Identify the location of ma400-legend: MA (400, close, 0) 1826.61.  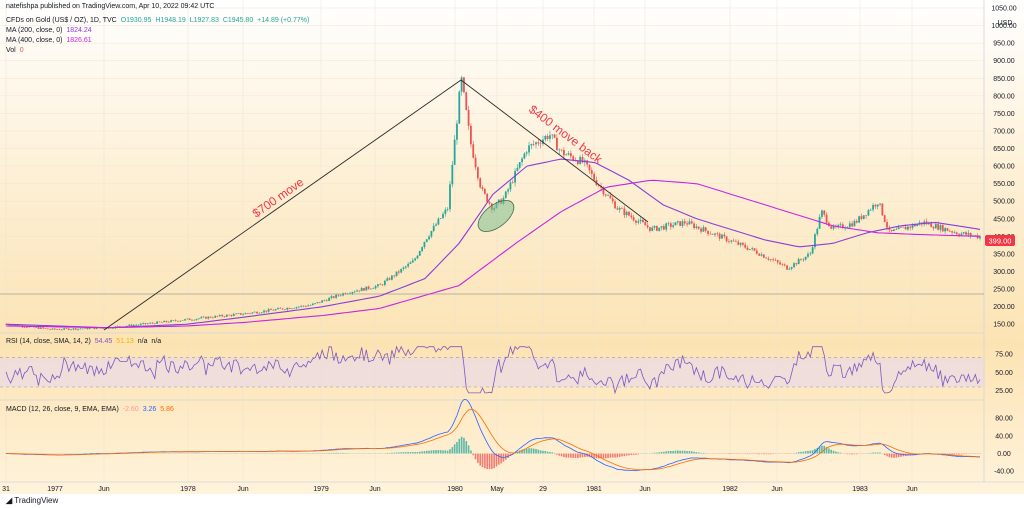
(50, 40).